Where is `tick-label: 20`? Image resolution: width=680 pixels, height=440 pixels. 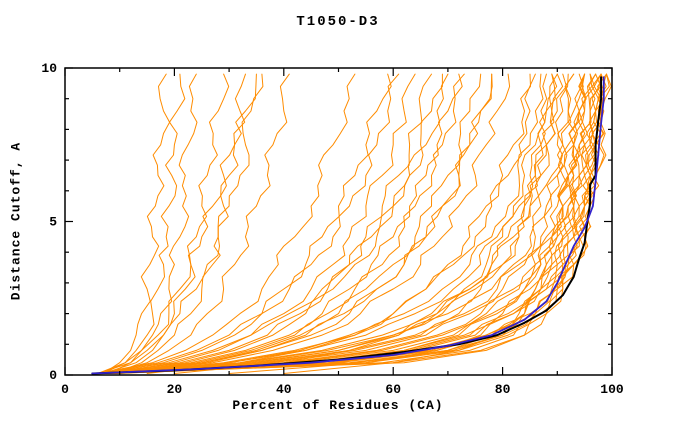 tick-label: 20 is located at coordinates (175, 389).